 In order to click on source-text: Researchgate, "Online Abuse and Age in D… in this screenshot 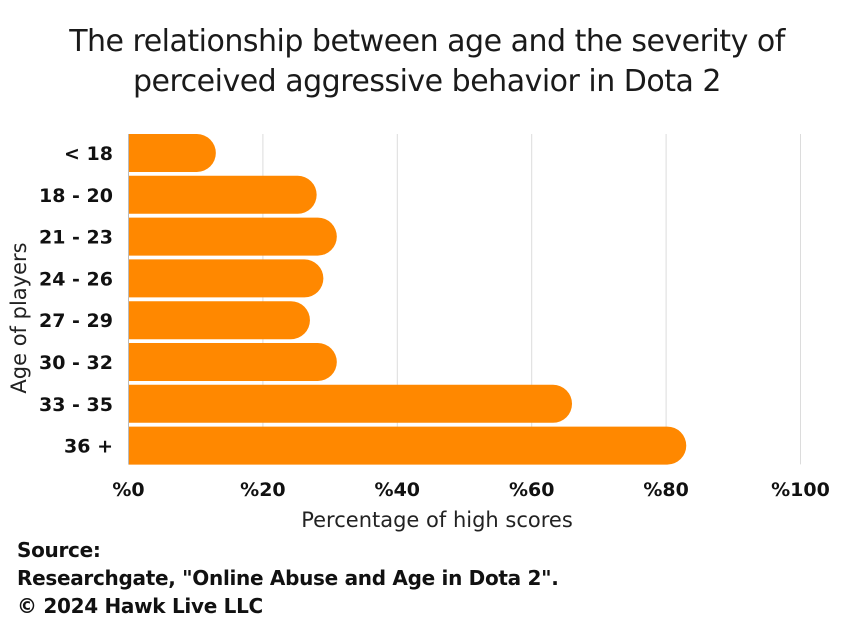, I will do `click(288, 578)`.